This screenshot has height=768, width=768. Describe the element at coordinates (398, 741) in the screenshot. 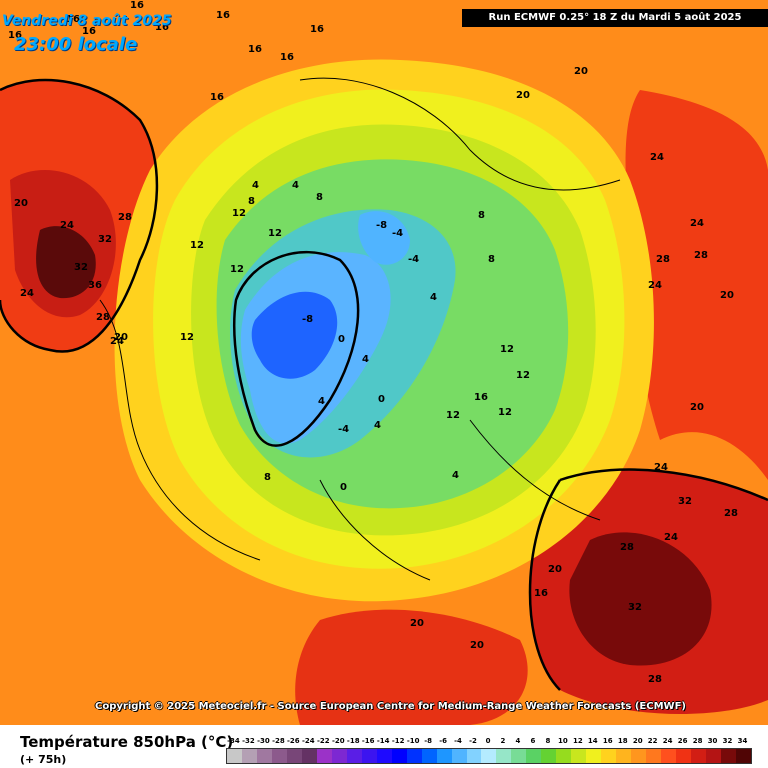

I see `scale-label: -12` at that location.